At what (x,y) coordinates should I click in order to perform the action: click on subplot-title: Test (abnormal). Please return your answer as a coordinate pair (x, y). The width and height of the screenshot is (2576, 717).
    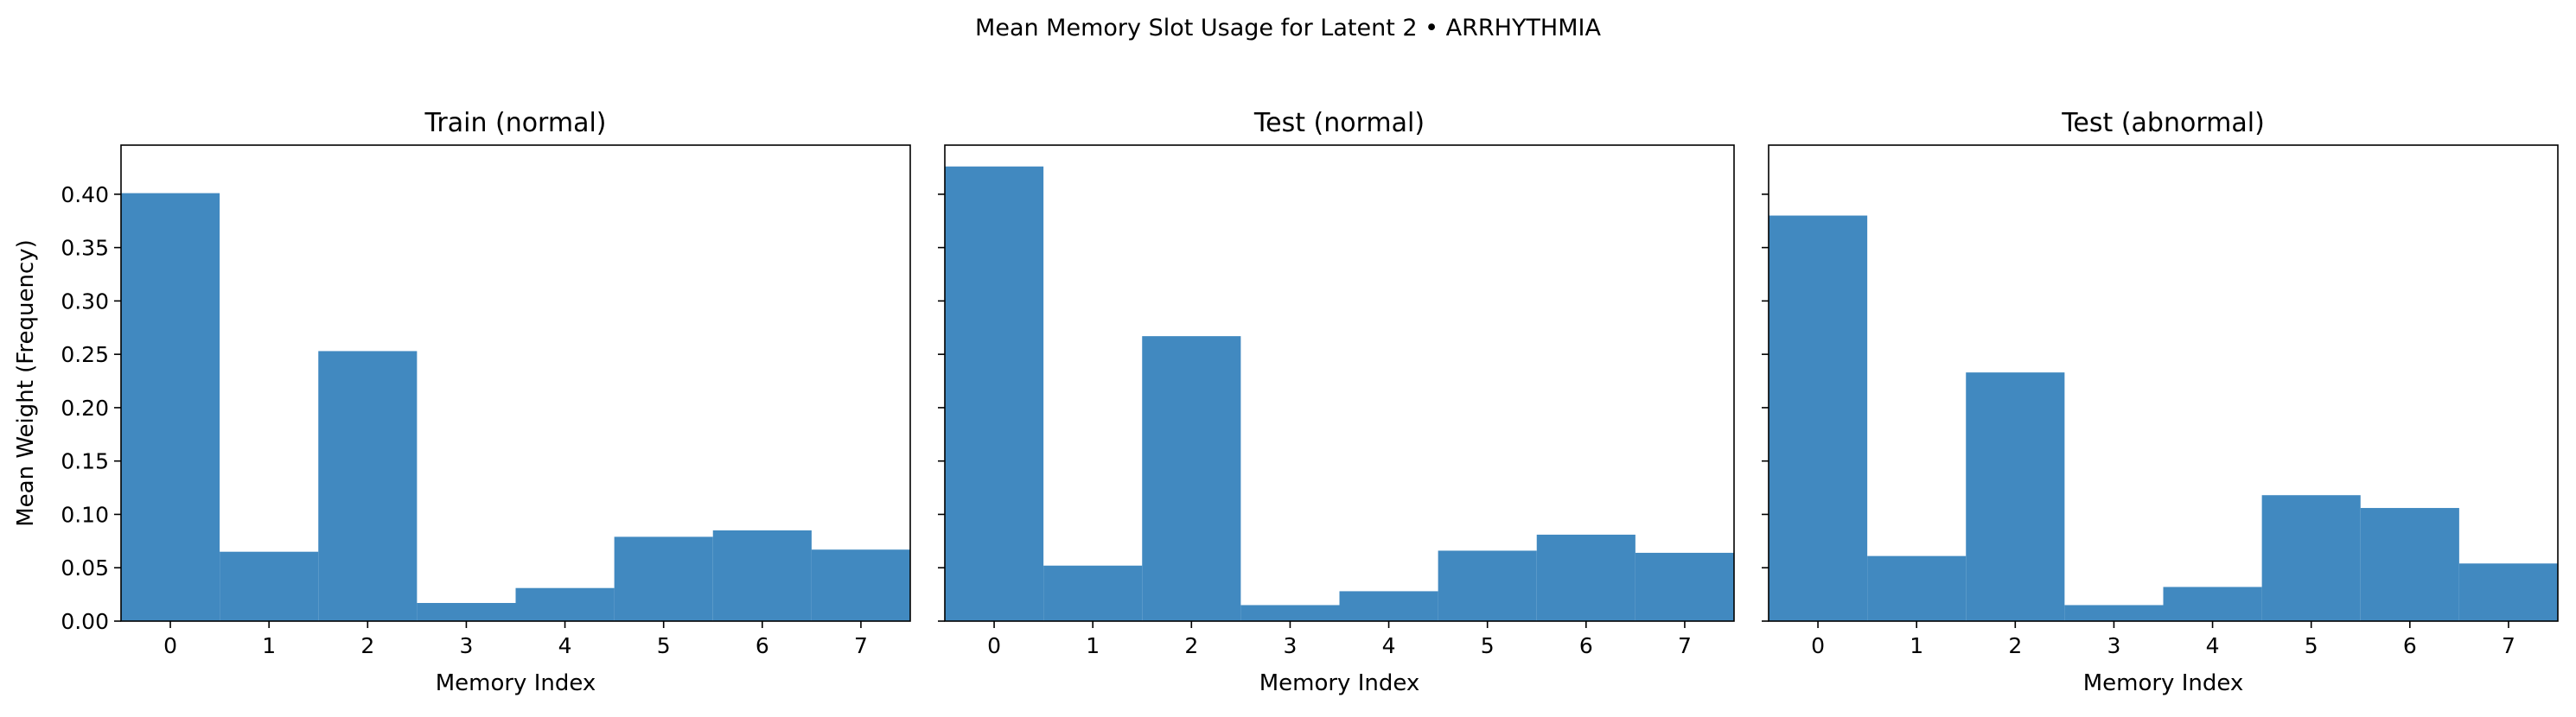
    Looking at the image, I should click on (2163, 123).